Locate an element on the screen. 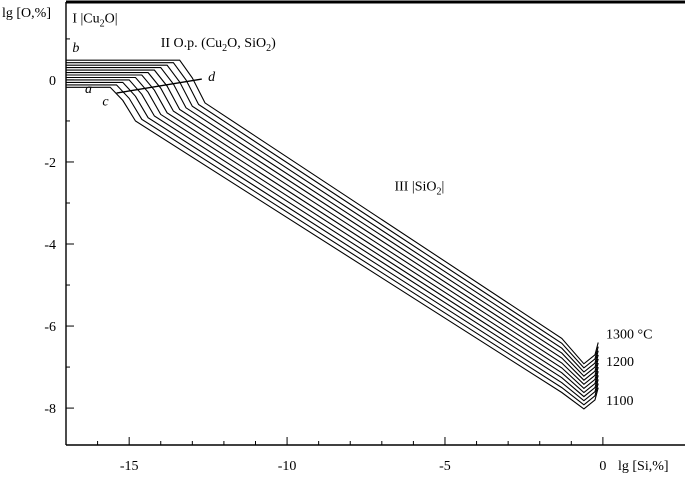 Image resolution: width=685 pixels, height=478 pixels. x-tick-label: -15 is located at coordinates (129, 466).